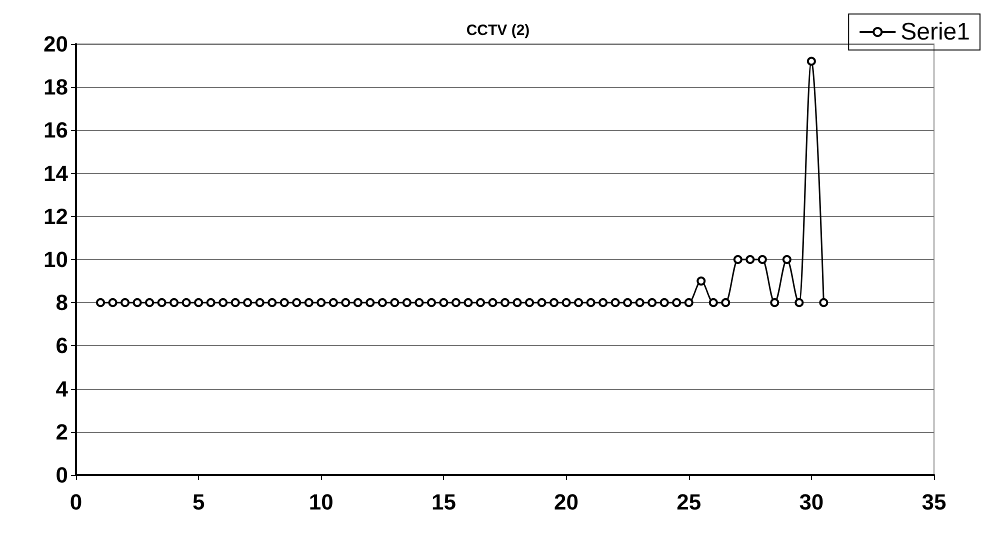  I want to click on y-tick-label: 14, so click(56, 173).